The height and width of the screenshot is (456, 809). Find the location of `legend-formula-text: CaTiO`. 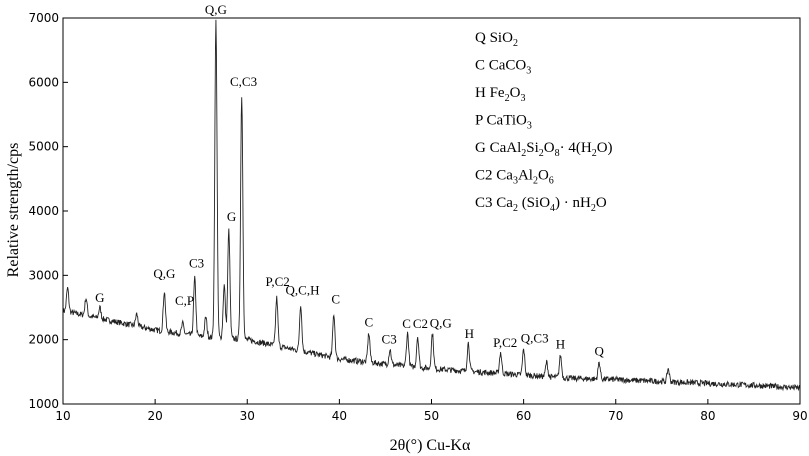

legend-formula-text: CaTiO is located at coordinates (507, 121).